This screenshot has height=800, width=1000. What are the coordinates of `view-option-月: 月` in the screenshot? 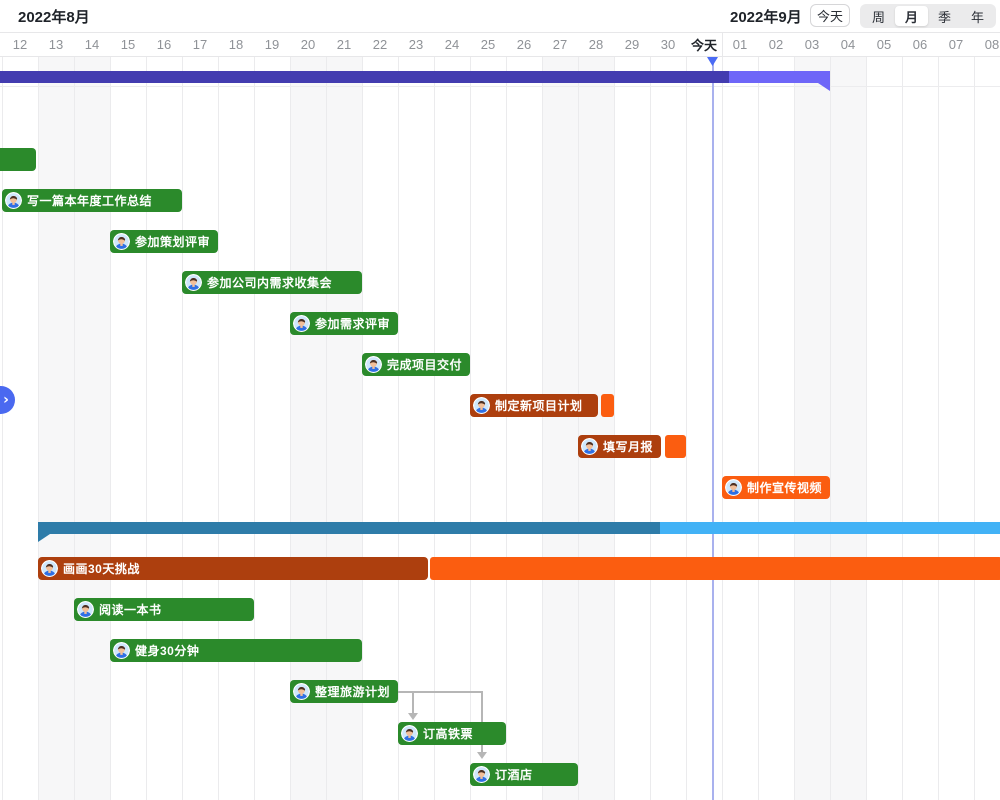 It's located at (911, 16).